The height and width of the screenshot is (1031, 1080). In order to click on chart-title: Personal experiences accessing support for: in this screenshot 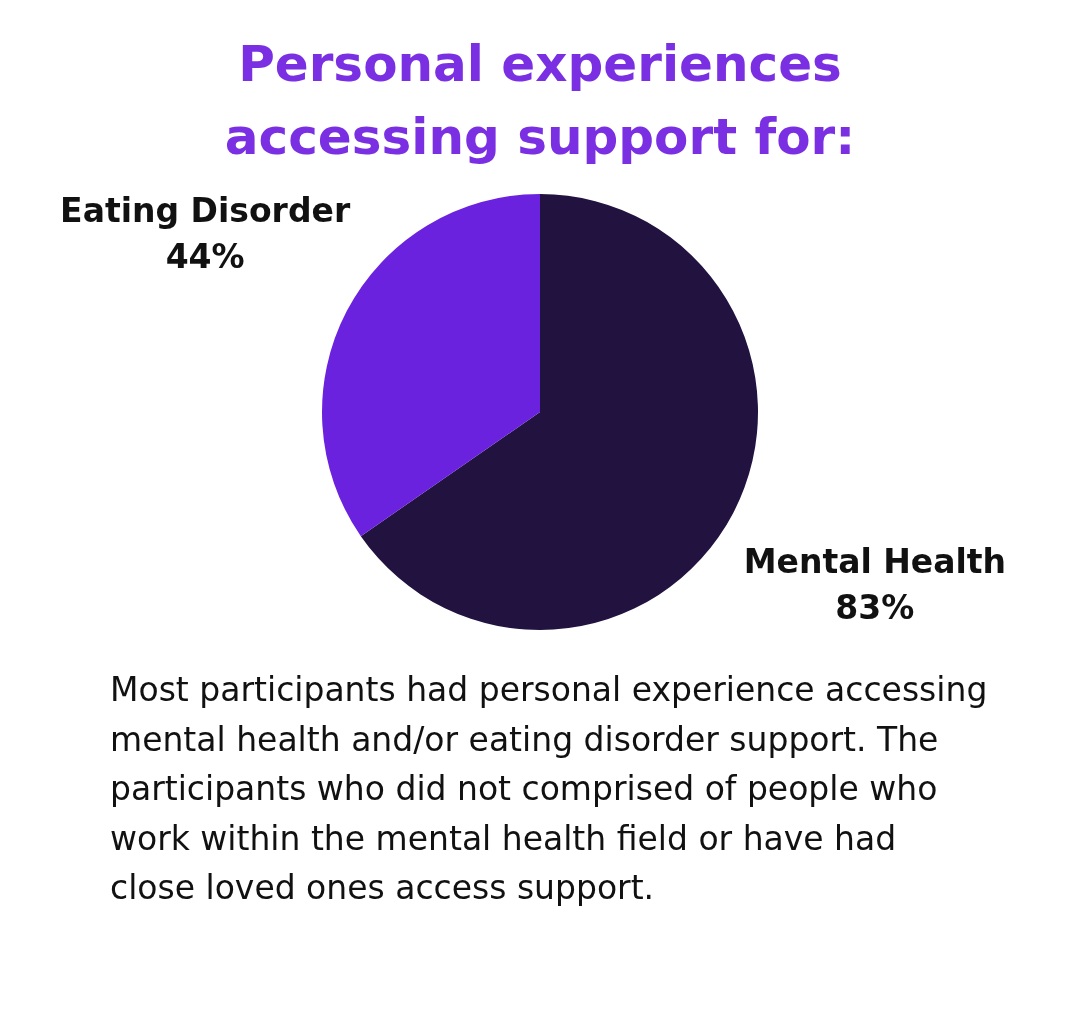, I will do `click(540, 101)`.